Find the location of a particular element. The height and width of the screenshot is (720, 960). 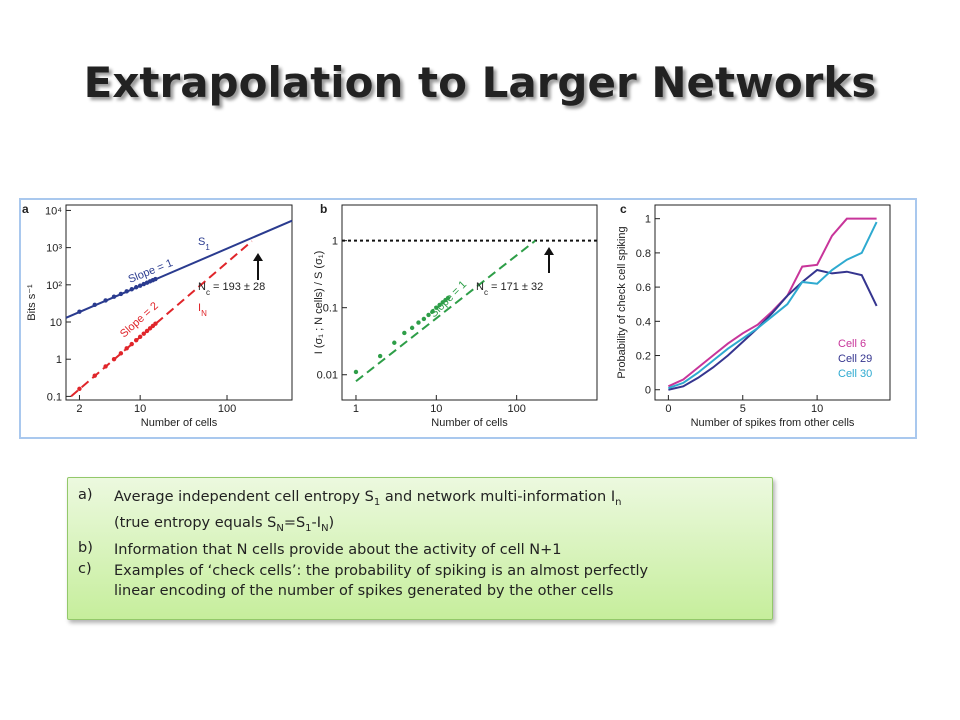

y-axis-label: I (σ₁ ; N cells) / S (σ₁) is located at coordinates (319, 303).